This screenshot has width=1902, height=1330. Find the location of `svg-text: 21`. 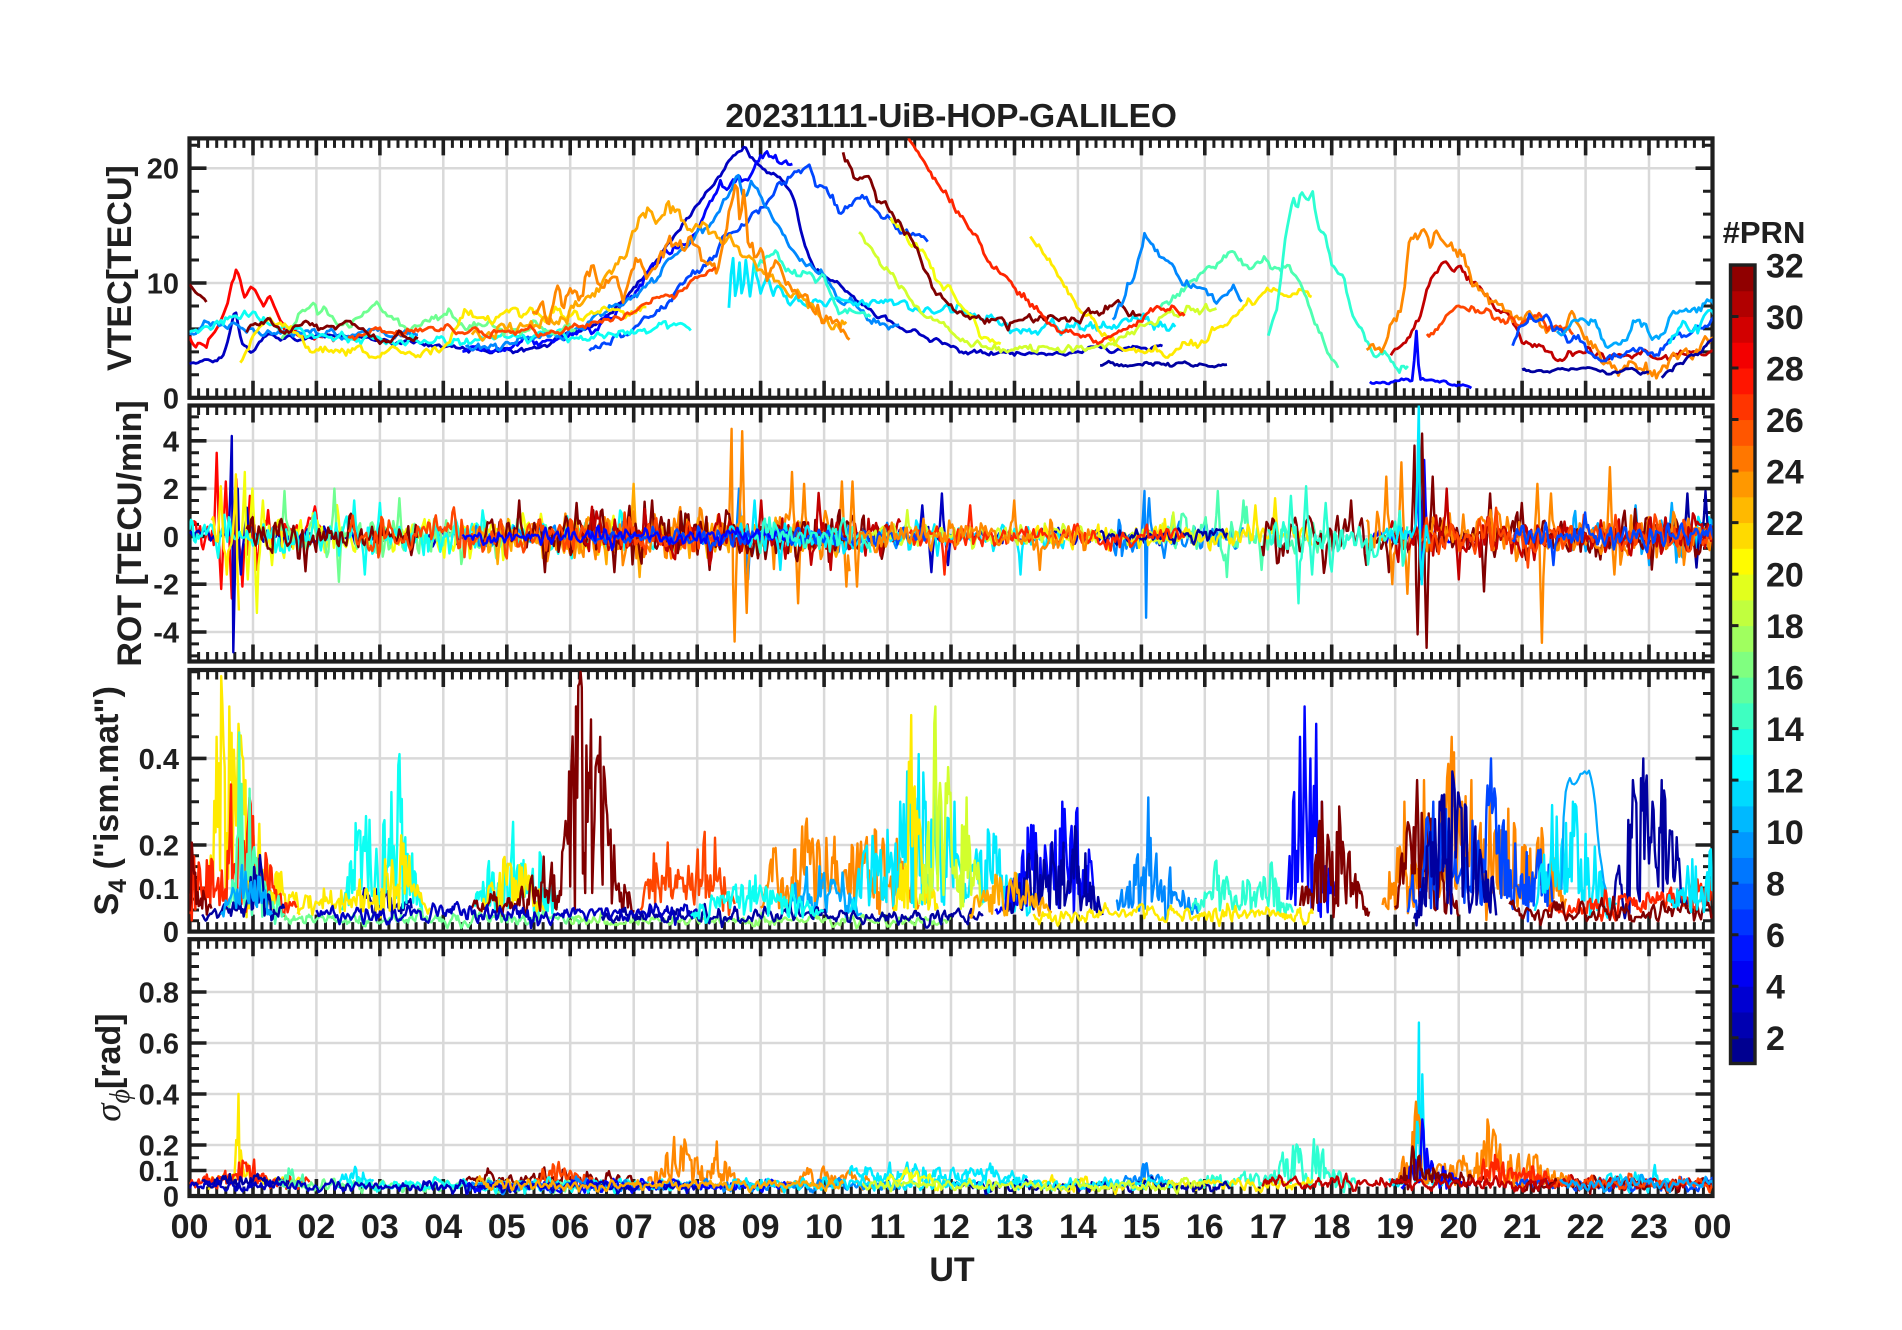

svg-text: 21 is located at coordinates (1522, 1227).